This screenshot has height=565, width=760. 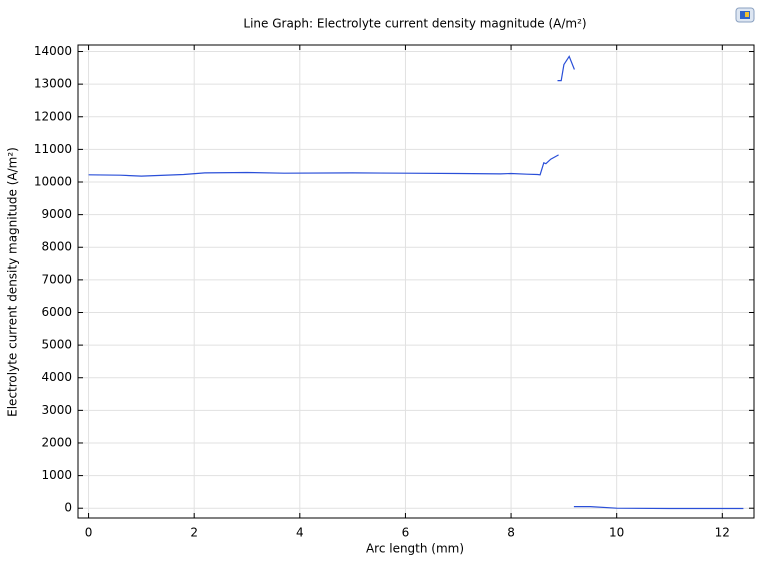 What do you see at coordinates (616, 533) in the screenshot?
I see `x-tick-label: 10` at bounding box center [616, 533].